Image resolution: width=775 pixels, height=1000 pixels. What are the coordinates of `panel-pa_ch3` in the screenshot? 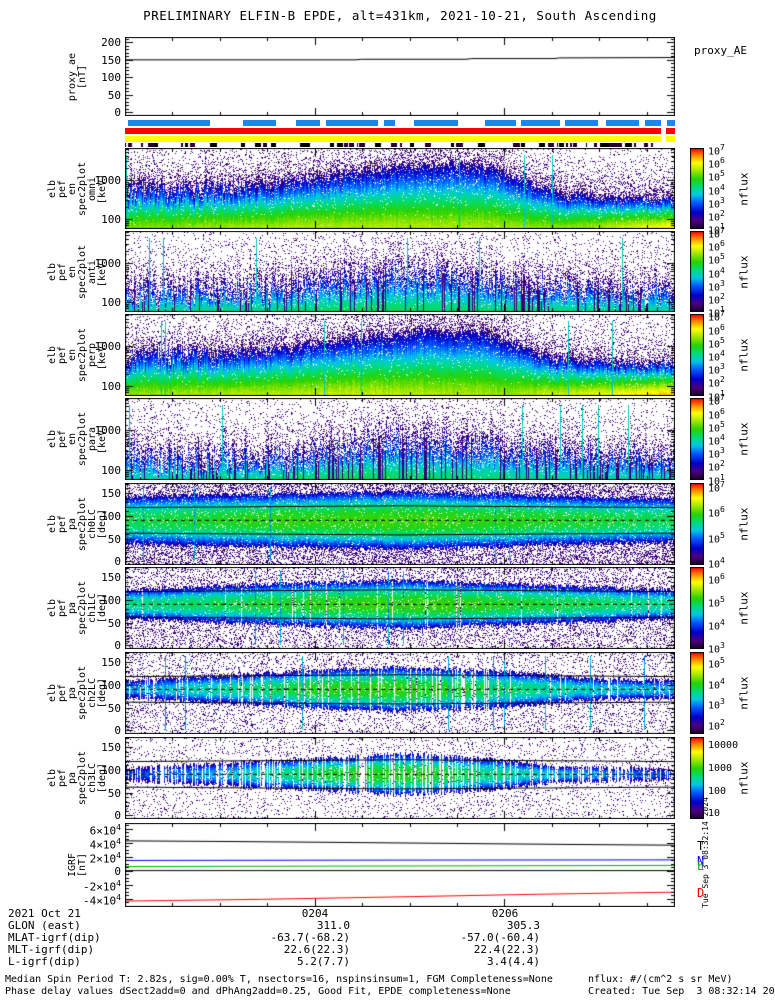 It's located at (400, 778).